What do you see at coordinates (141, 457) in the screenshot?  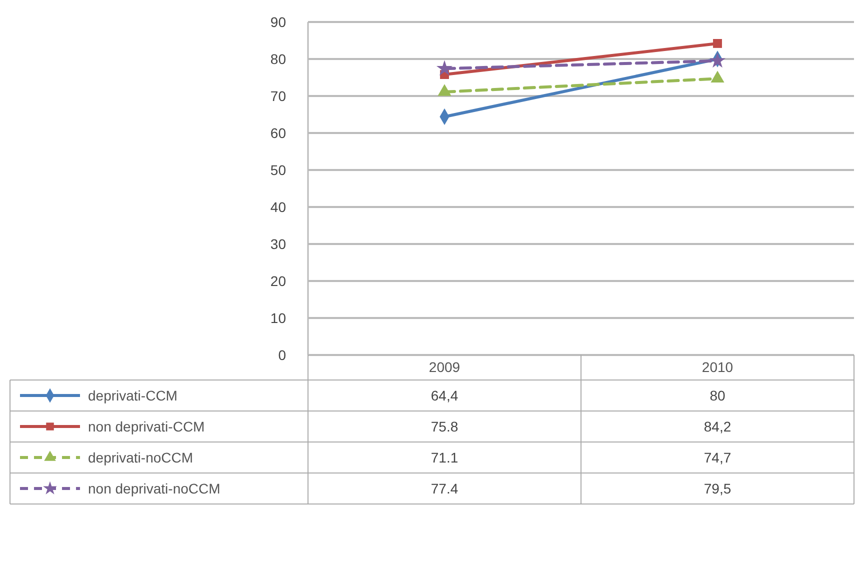 I see `legend-label: deprivati-noCCM` at bounding box center [141, 457].